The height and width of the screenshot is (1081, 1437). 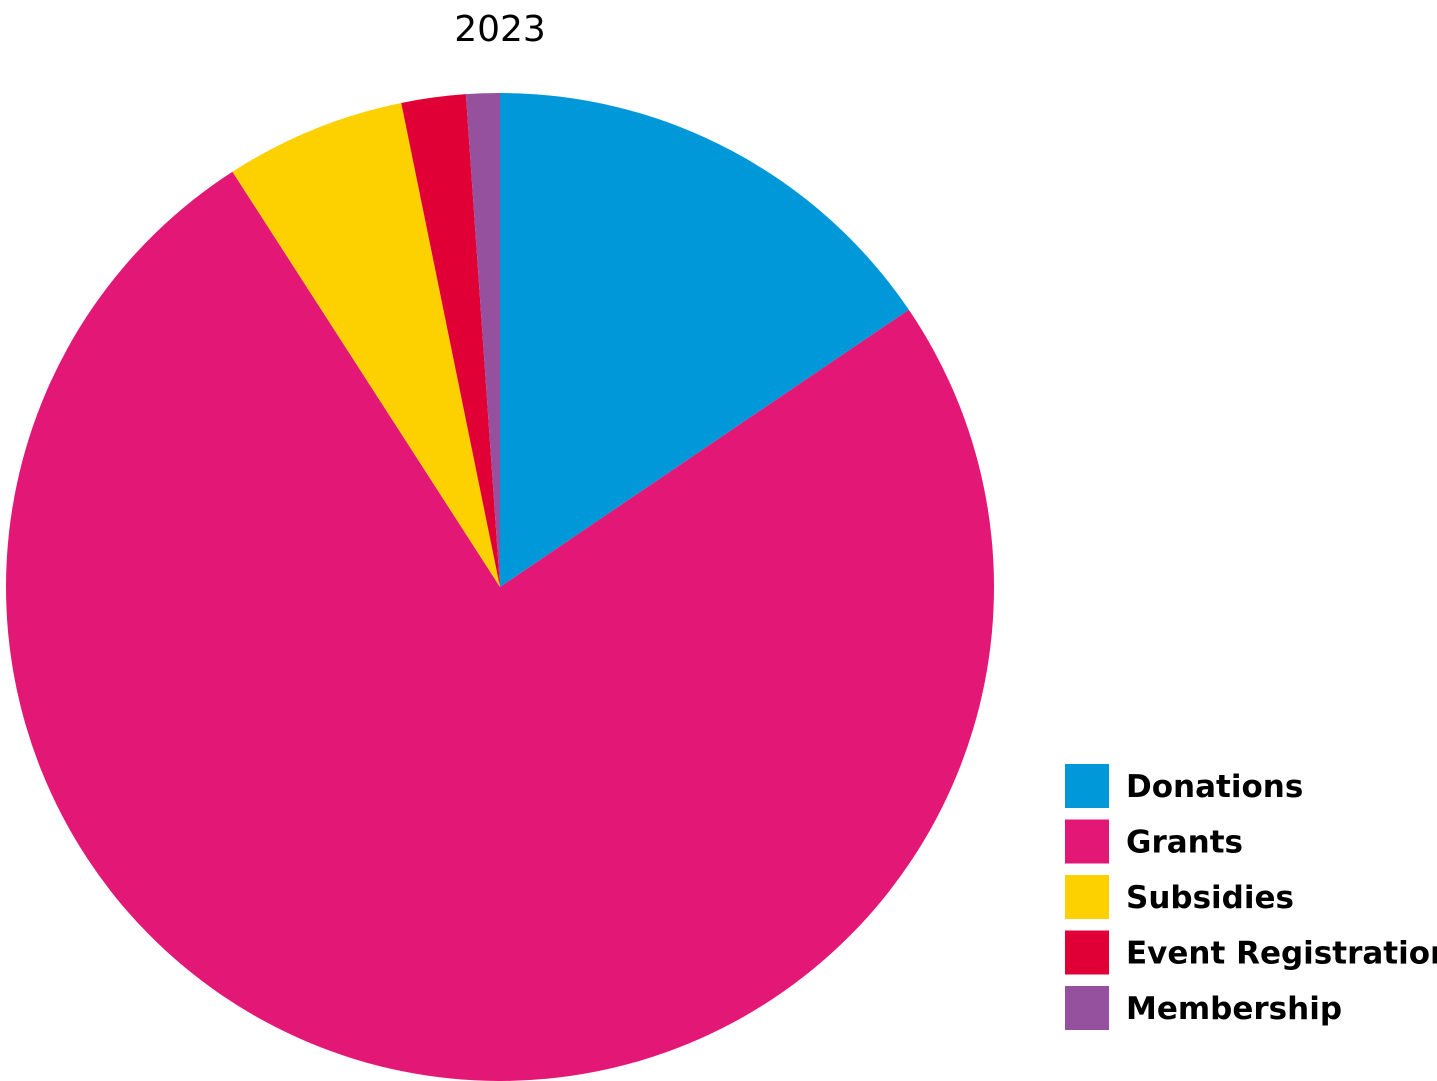 What do you see at coordinates (1184, 843) in the screenshot?
I see `legend-label-grants: Grants` at bounding box center [1184, 843].